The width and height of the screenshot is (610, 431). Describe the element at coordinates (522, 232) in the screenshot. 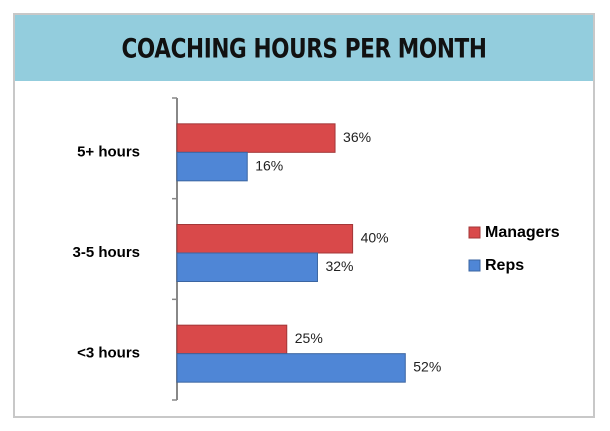

I see `legend-label: Managers` at that location.